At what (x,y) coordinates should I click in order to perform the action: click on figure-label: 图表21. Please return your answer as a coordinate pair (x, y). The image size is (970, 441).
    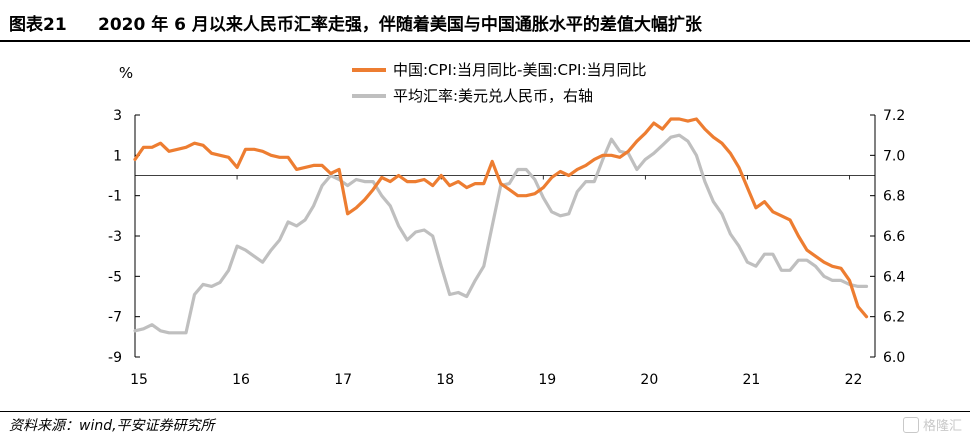
    Looking at the image, I should click on (38, 25).